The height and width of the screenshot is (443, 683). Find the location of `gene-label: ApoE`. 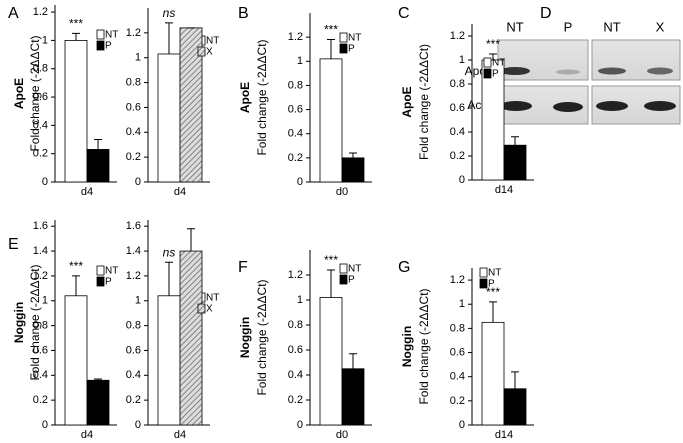

gene-label: ApoE is located at coordinates (19, 93).